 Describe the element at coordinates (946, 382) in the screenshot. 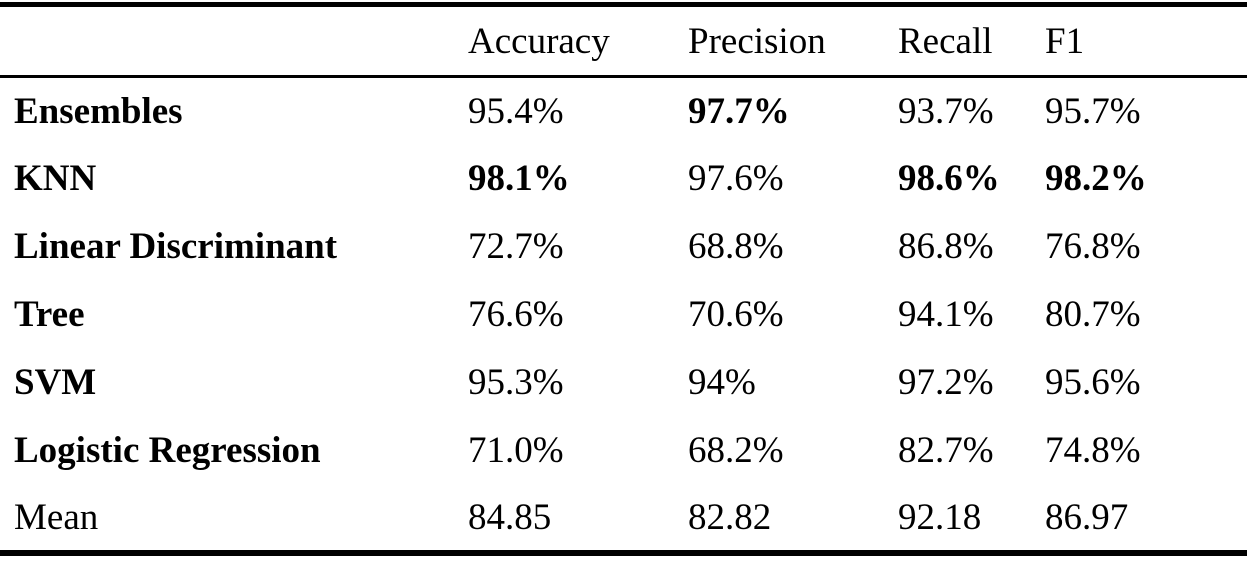

I see `metric-cell: 97.2%` at that location.